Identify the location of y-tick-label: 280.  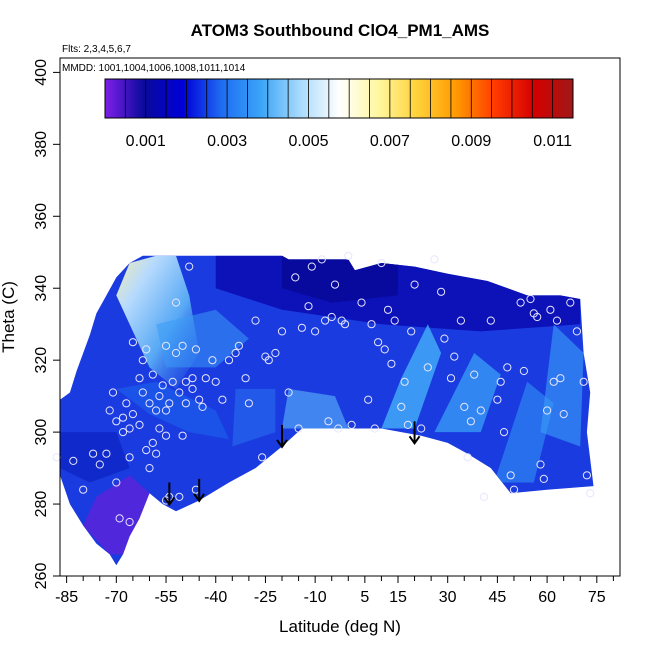
(41, 504).